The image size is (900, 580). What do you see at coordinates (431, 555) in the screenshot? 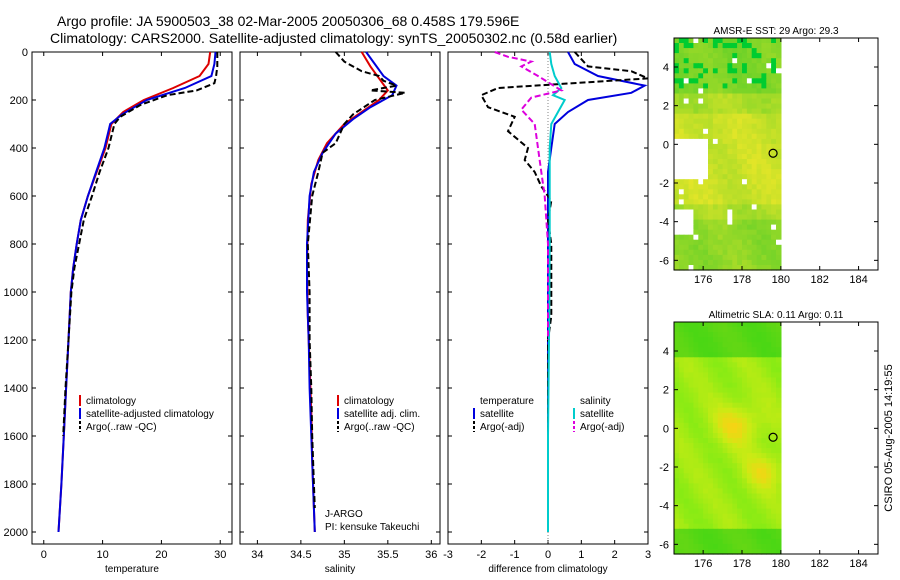
I see `x-tick-label: 36` at bounding box center [431, 555].